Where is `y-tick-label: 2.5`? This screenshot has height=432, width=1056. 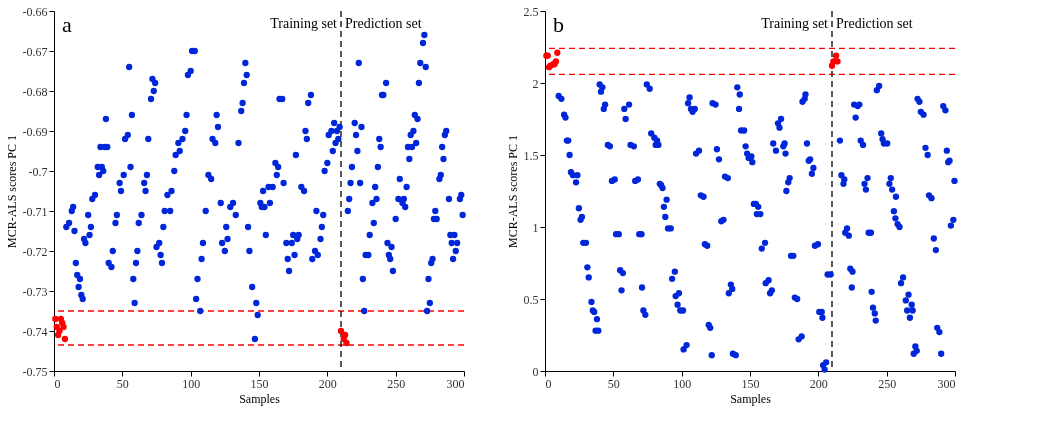 y-tick-label: 2.5 is located at coordinates (531, 11).